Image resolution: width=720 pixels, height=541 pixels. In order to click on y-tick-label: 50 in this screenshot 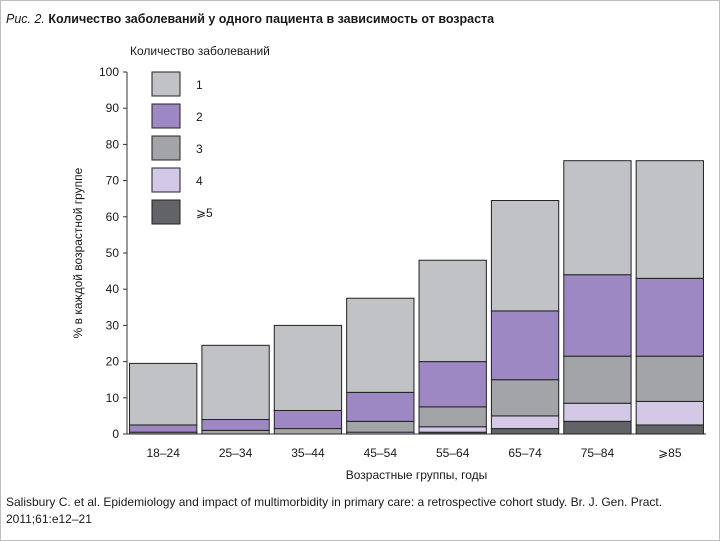, I will do `click(113, 253)`.